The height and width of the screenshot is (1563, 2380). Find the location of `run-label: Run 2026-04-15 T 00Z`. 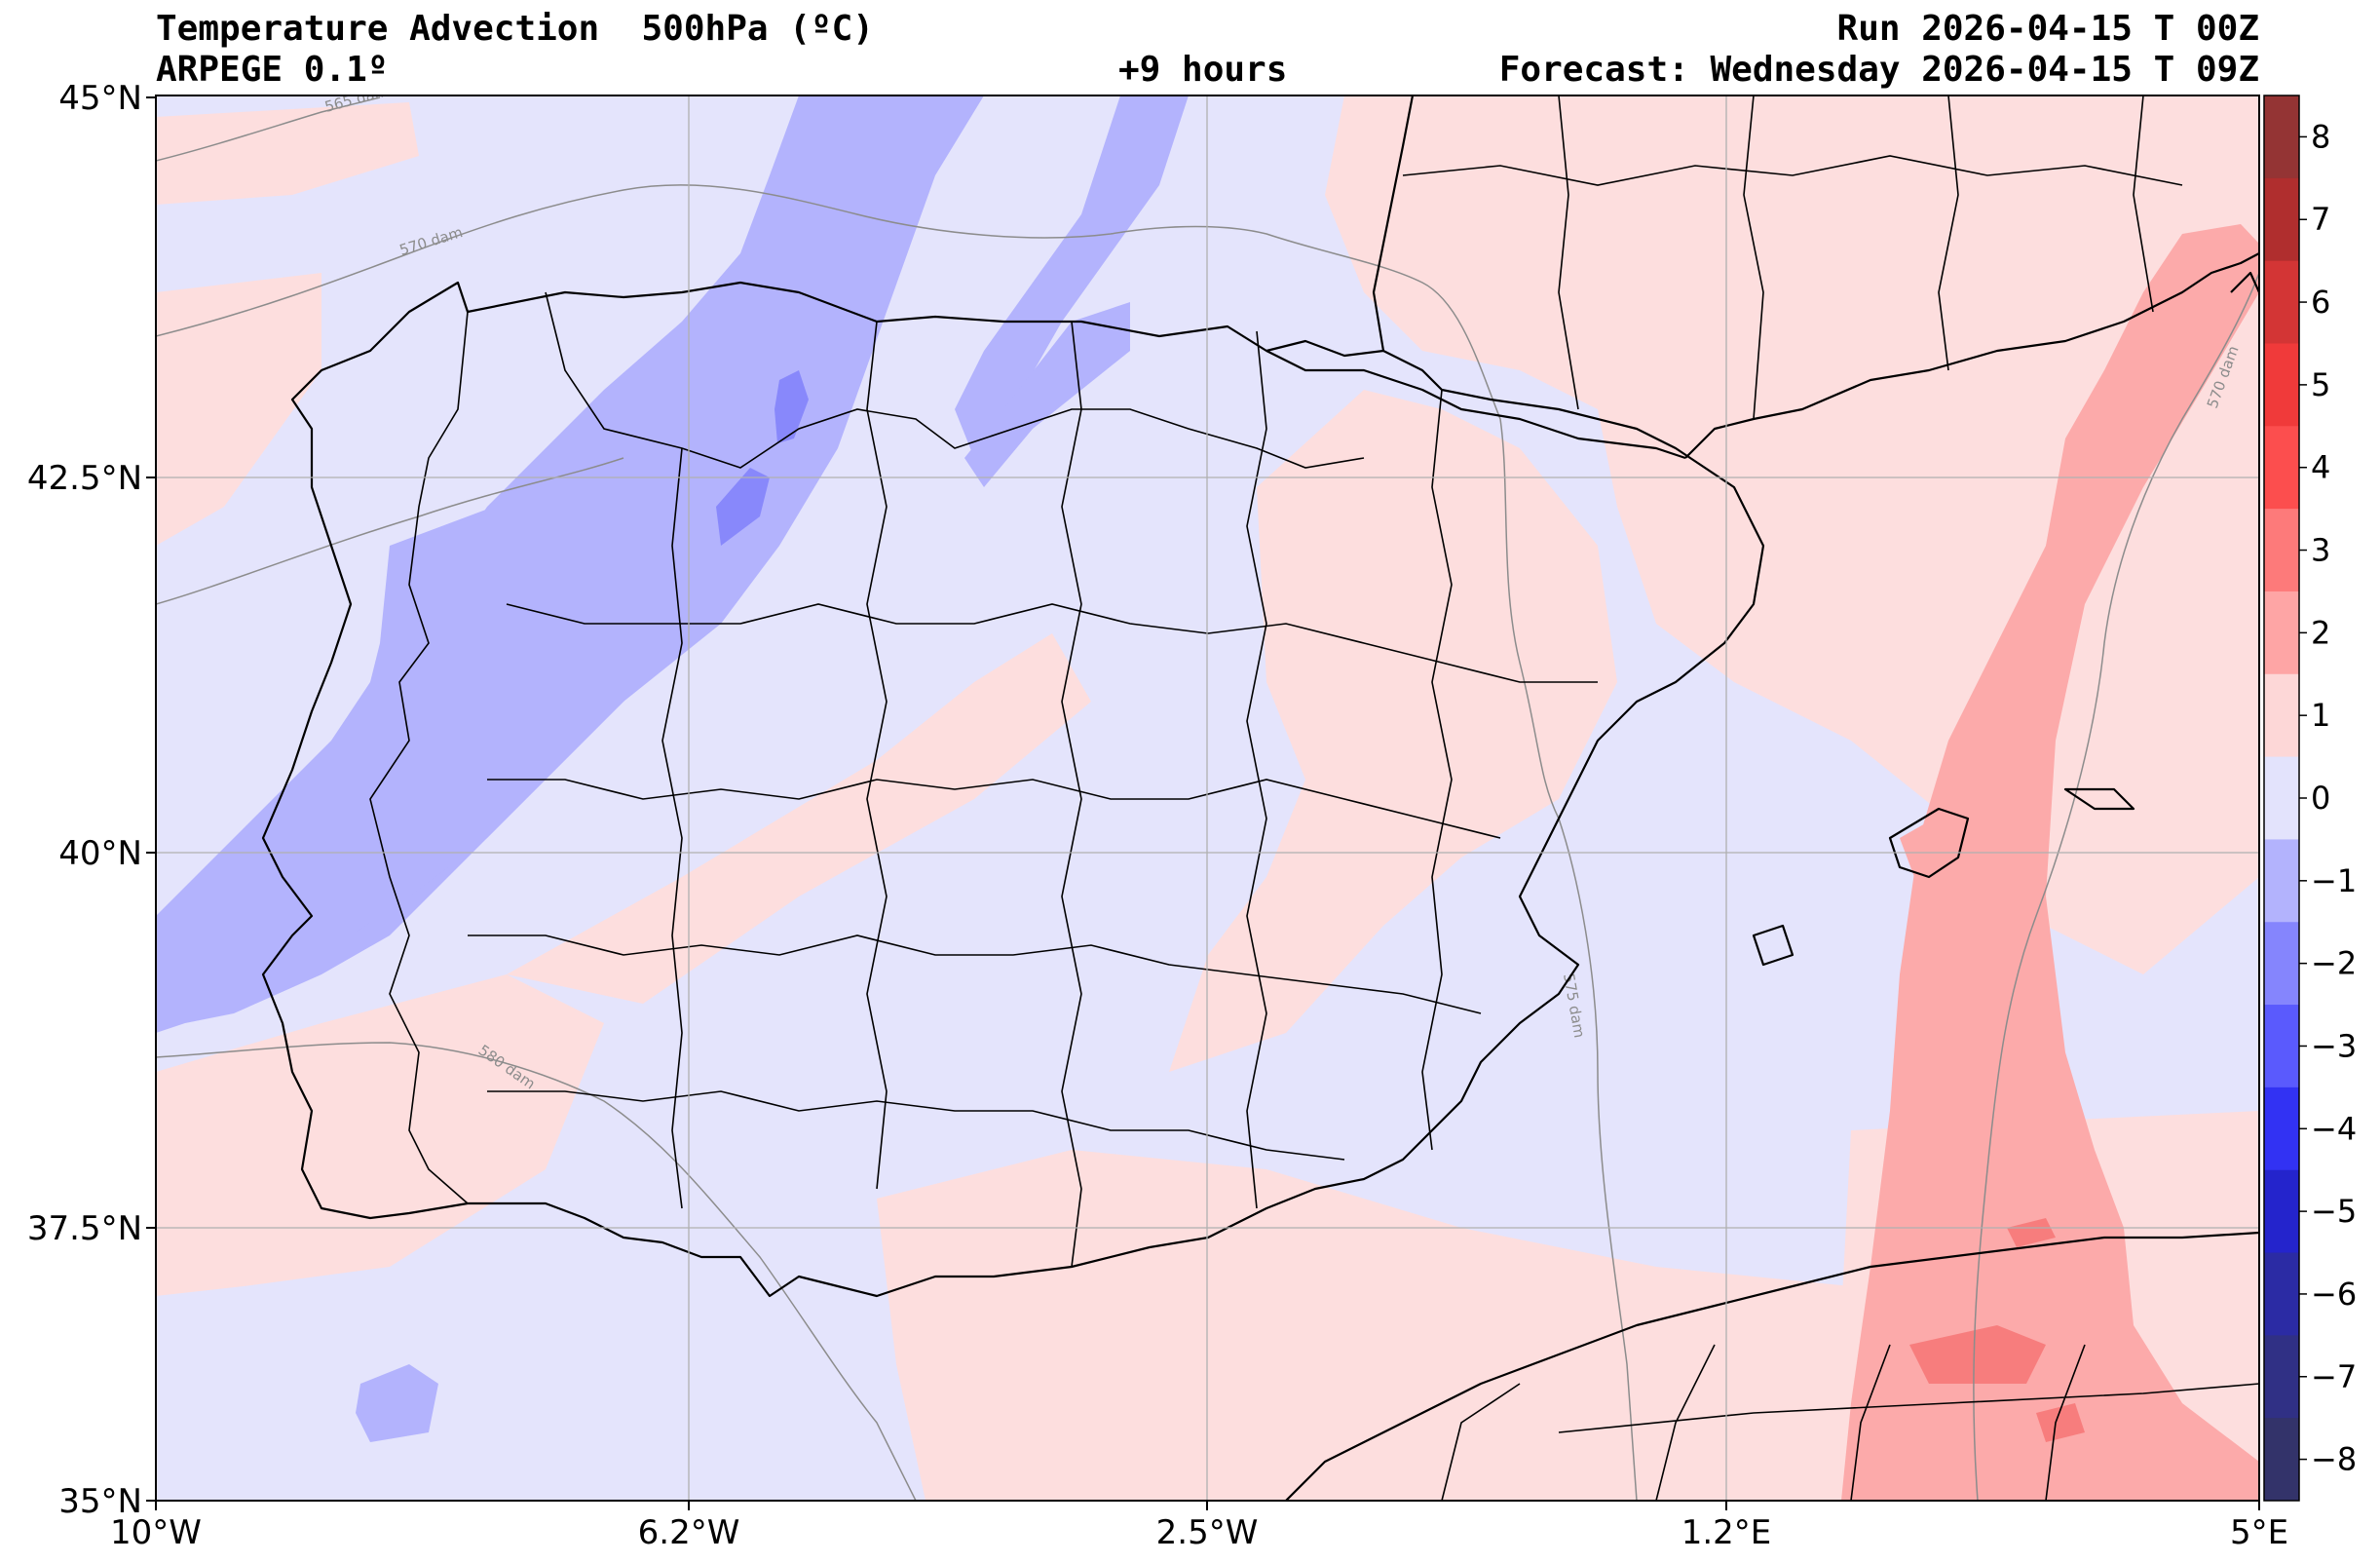

run-label: Run 2026-04-15 T 00Z is located at coordinates (2047, 29).